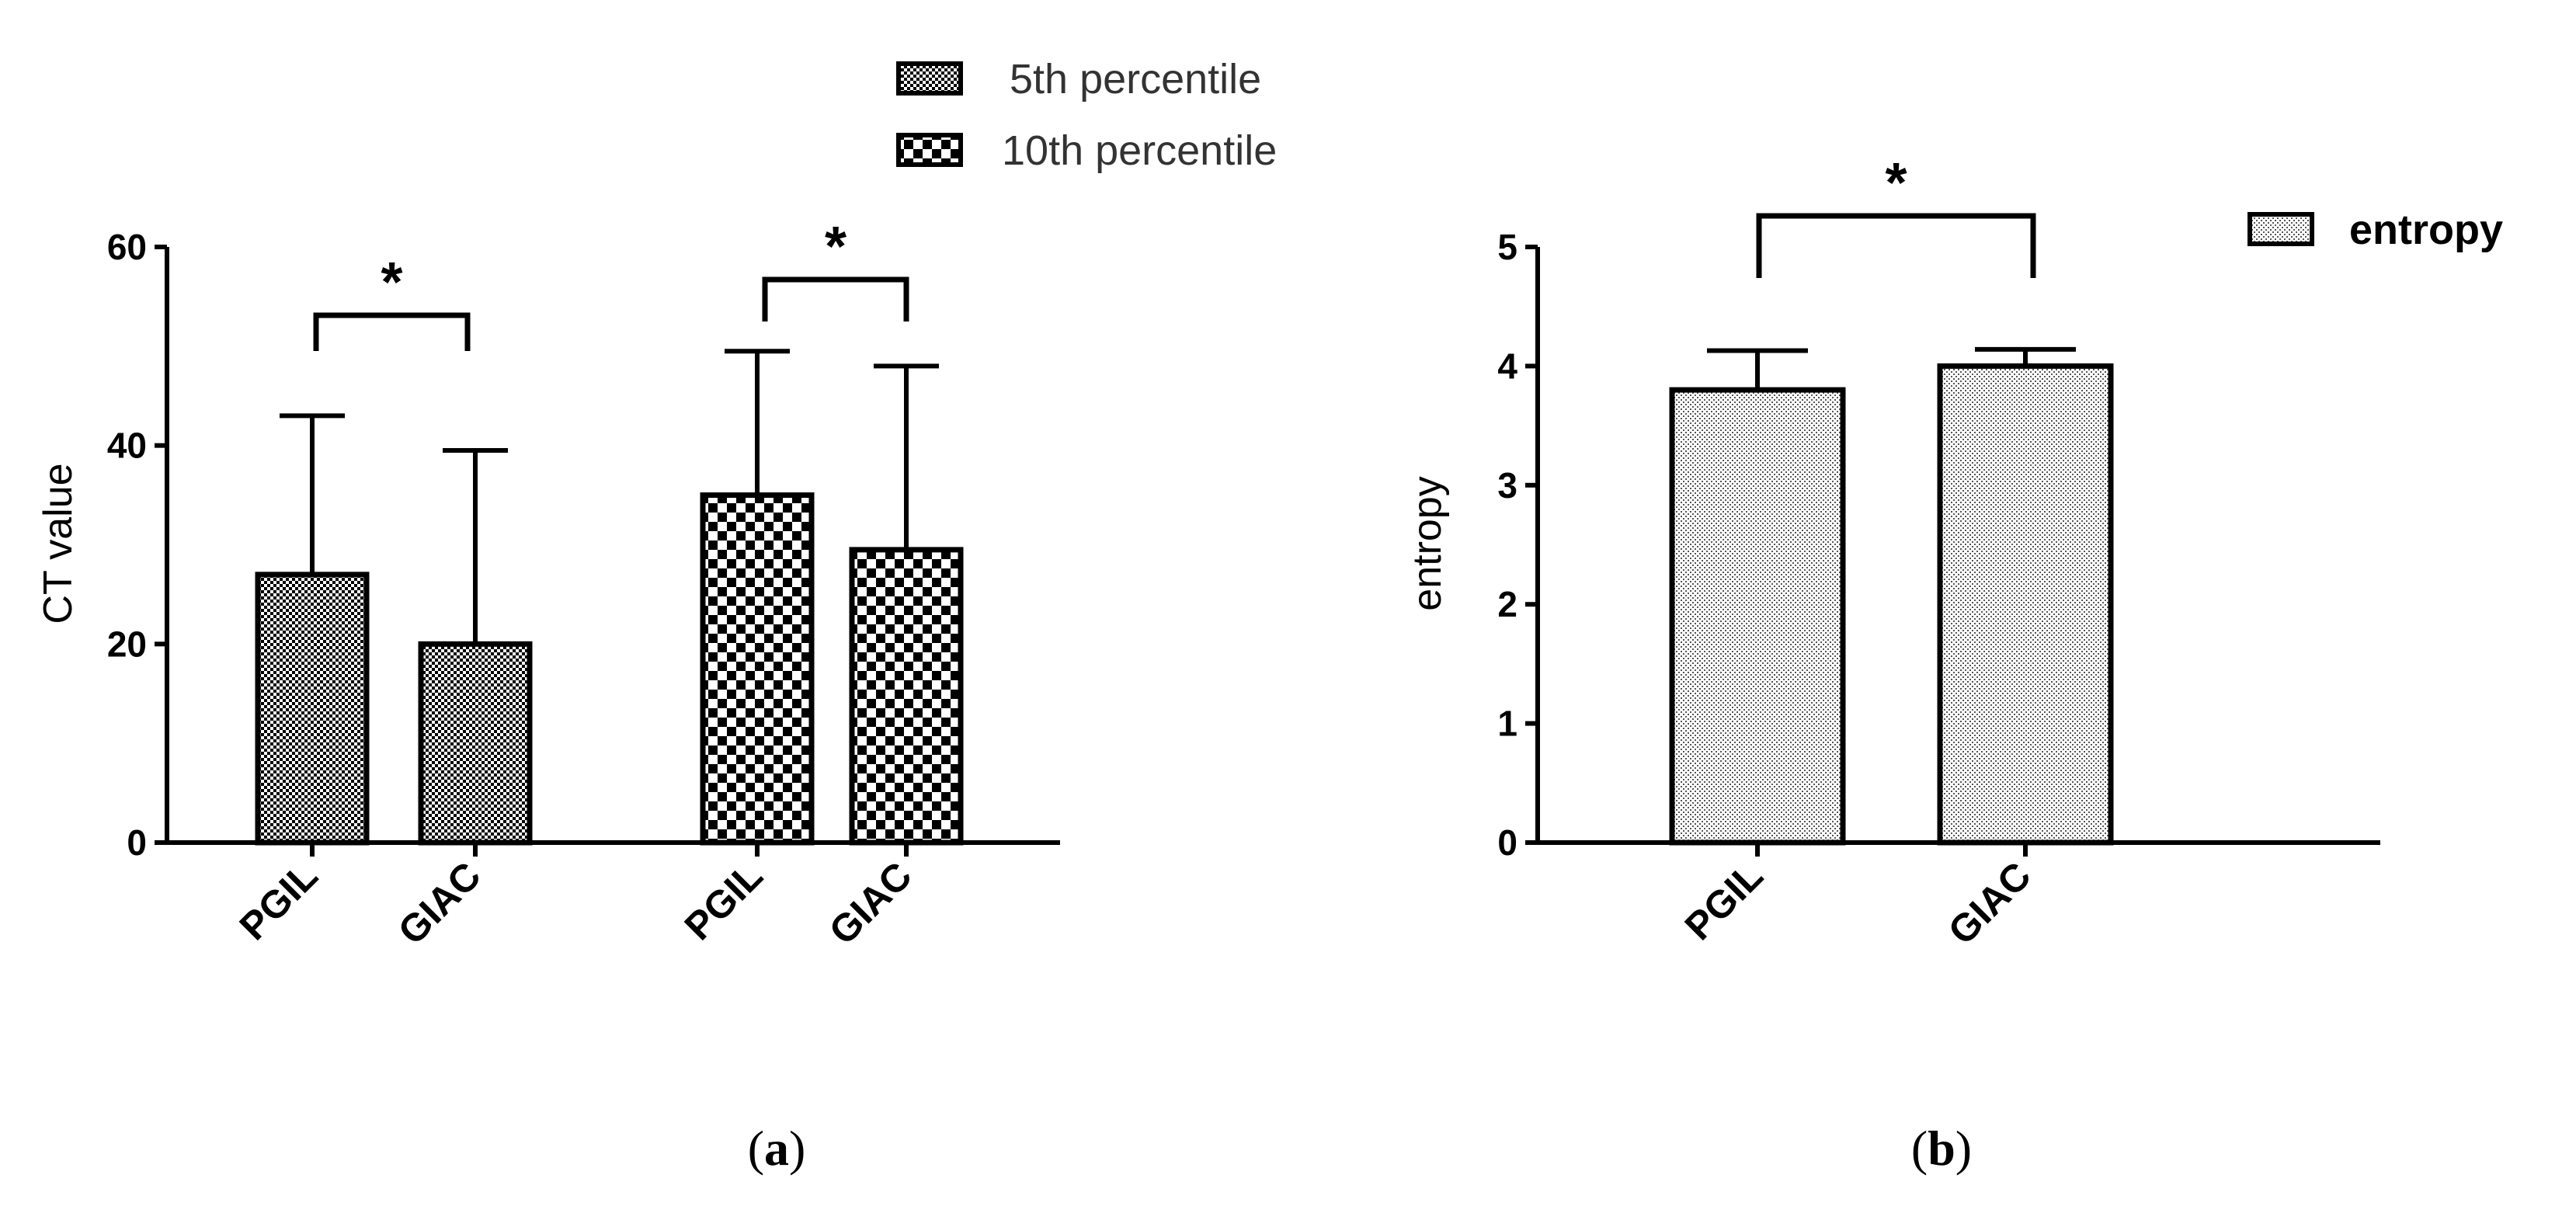 This screenshot has width=2576, height=1213. I want to click on chart-b-significance: *, so click(1896, 215).